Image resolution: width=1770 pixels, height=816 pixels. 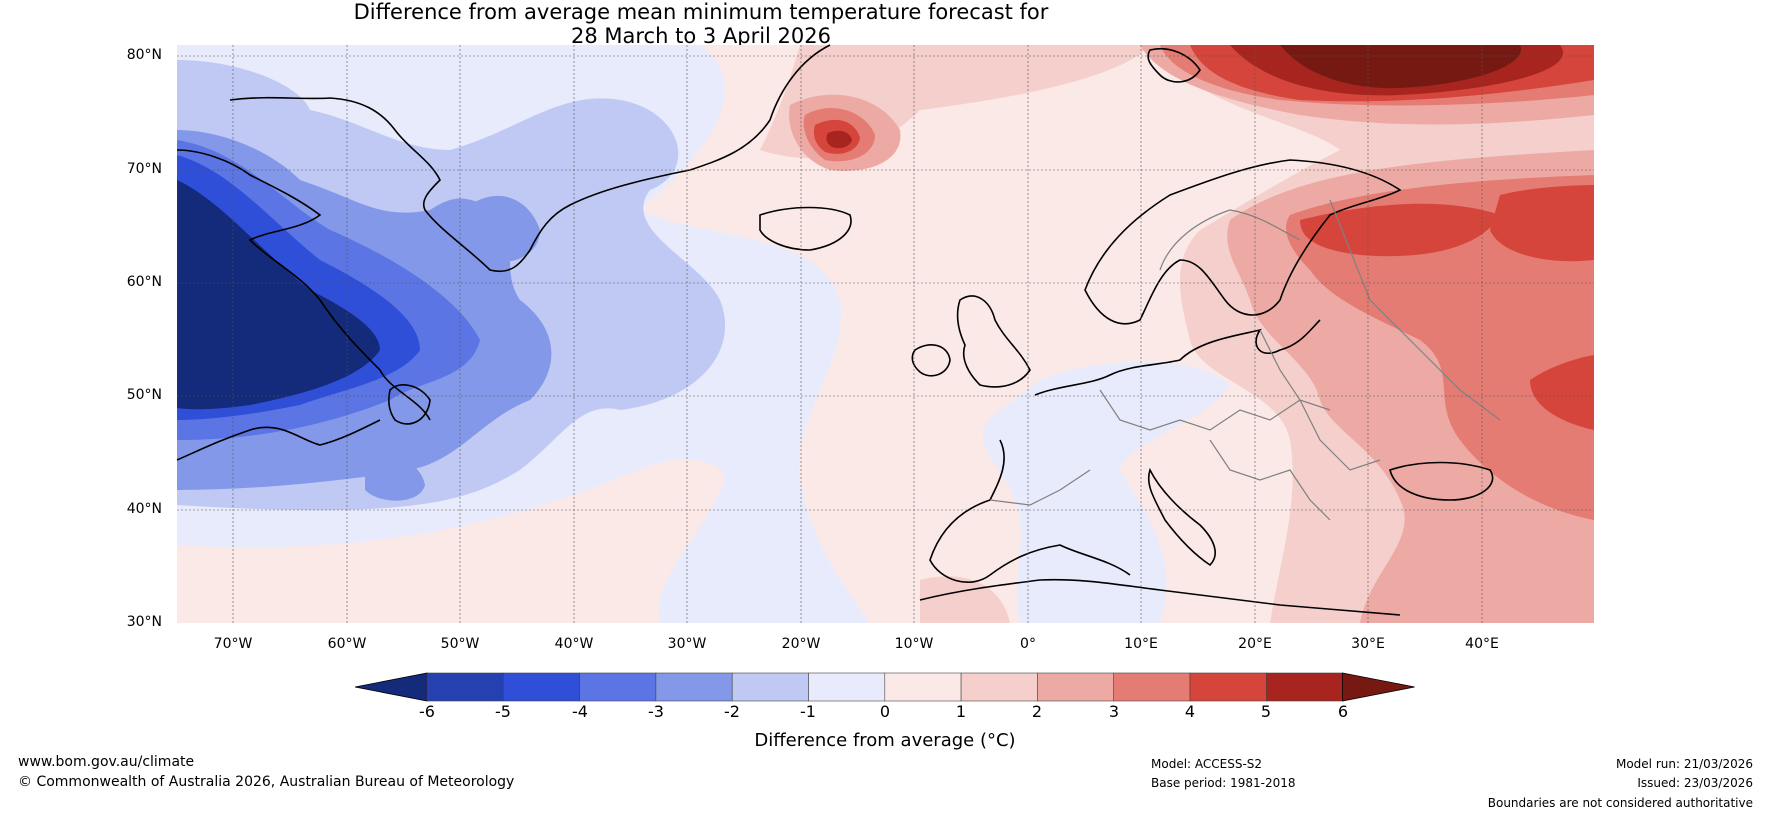 What do you see at coordinates (1223, 783) in the screenshot?
I see `footer-base-period: Base period: 1981-2018` at bounding box center [1223, 783].